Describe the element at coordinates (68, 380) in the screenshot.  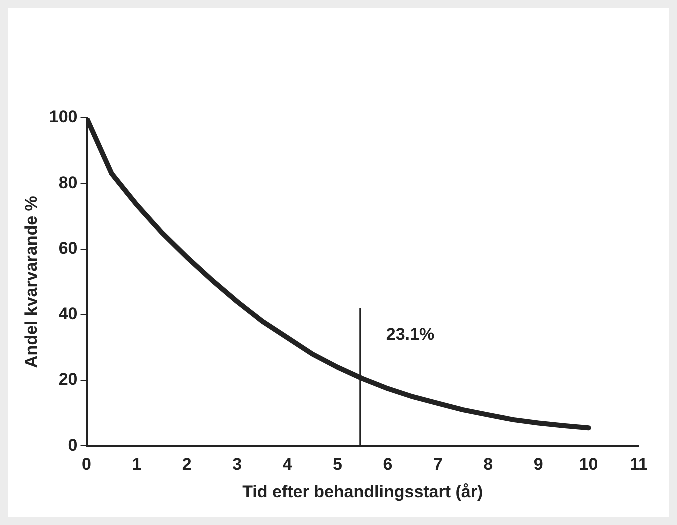
I see `y-tick-label: 20` at that location.